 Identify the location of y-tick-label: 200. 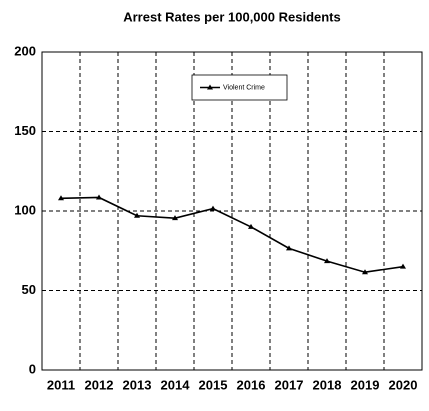
(25, 50).